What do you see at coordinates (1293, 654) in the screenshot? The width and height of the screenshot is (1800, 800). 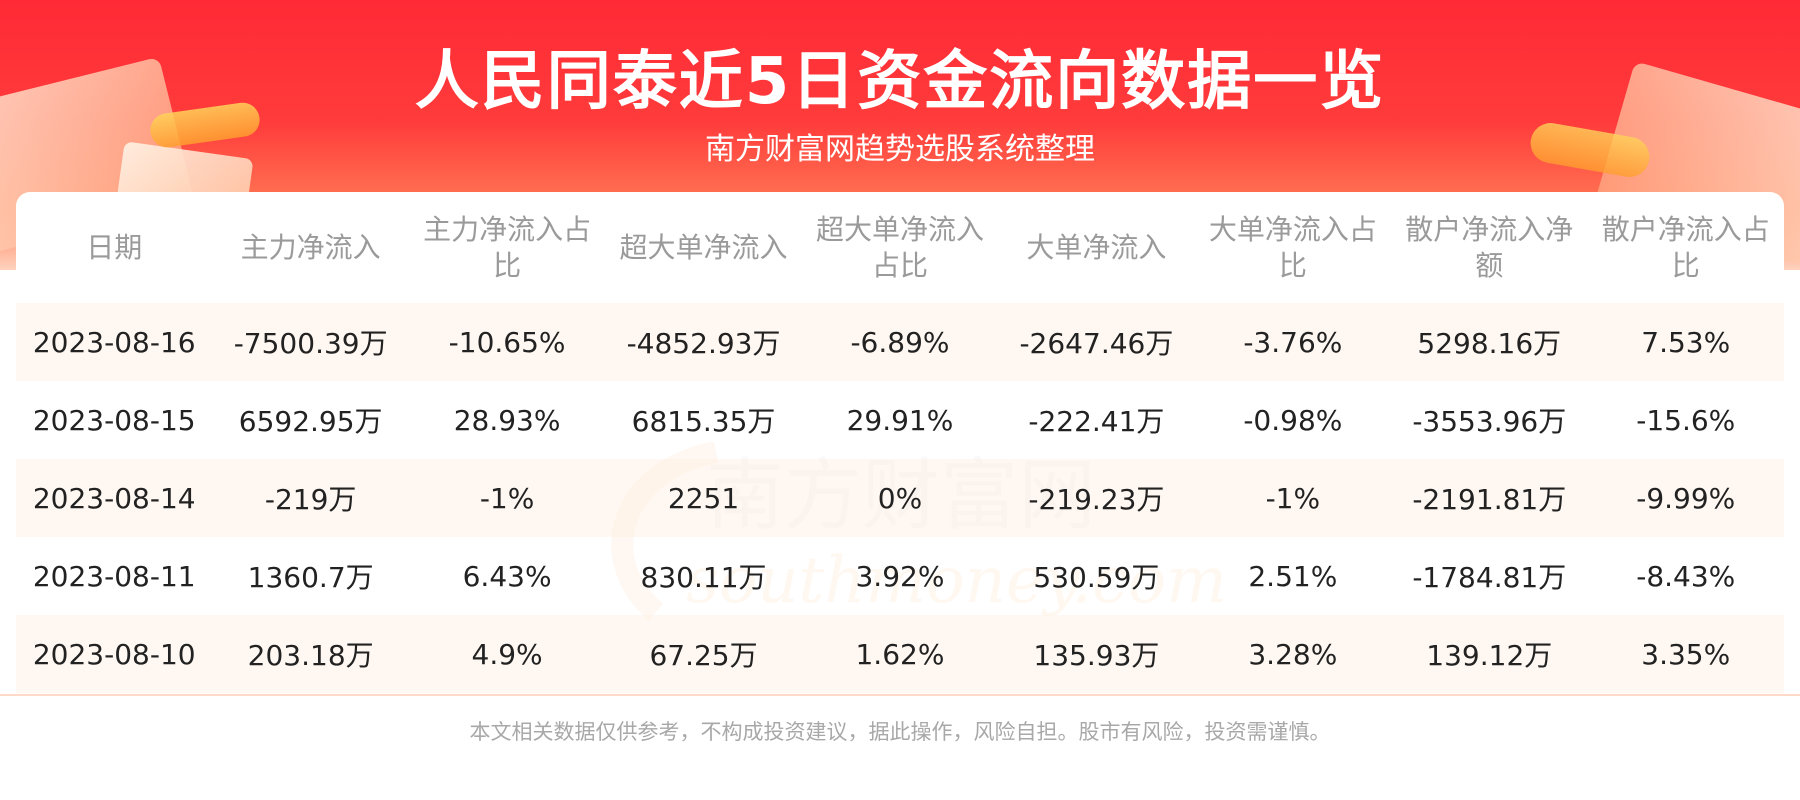 I see `cell-large-ratio: 3.28%` at bounding box center [1293, 654].